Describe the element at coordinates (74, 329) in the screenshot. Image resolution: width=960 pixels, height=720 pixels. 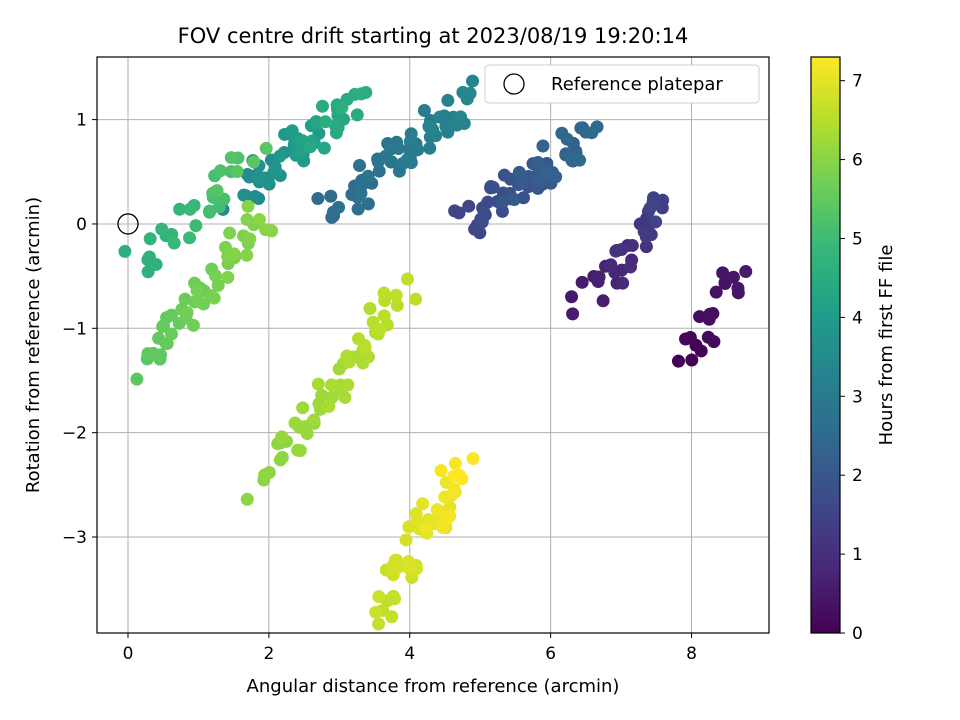
I see `y-tick-label: −1` at that location.